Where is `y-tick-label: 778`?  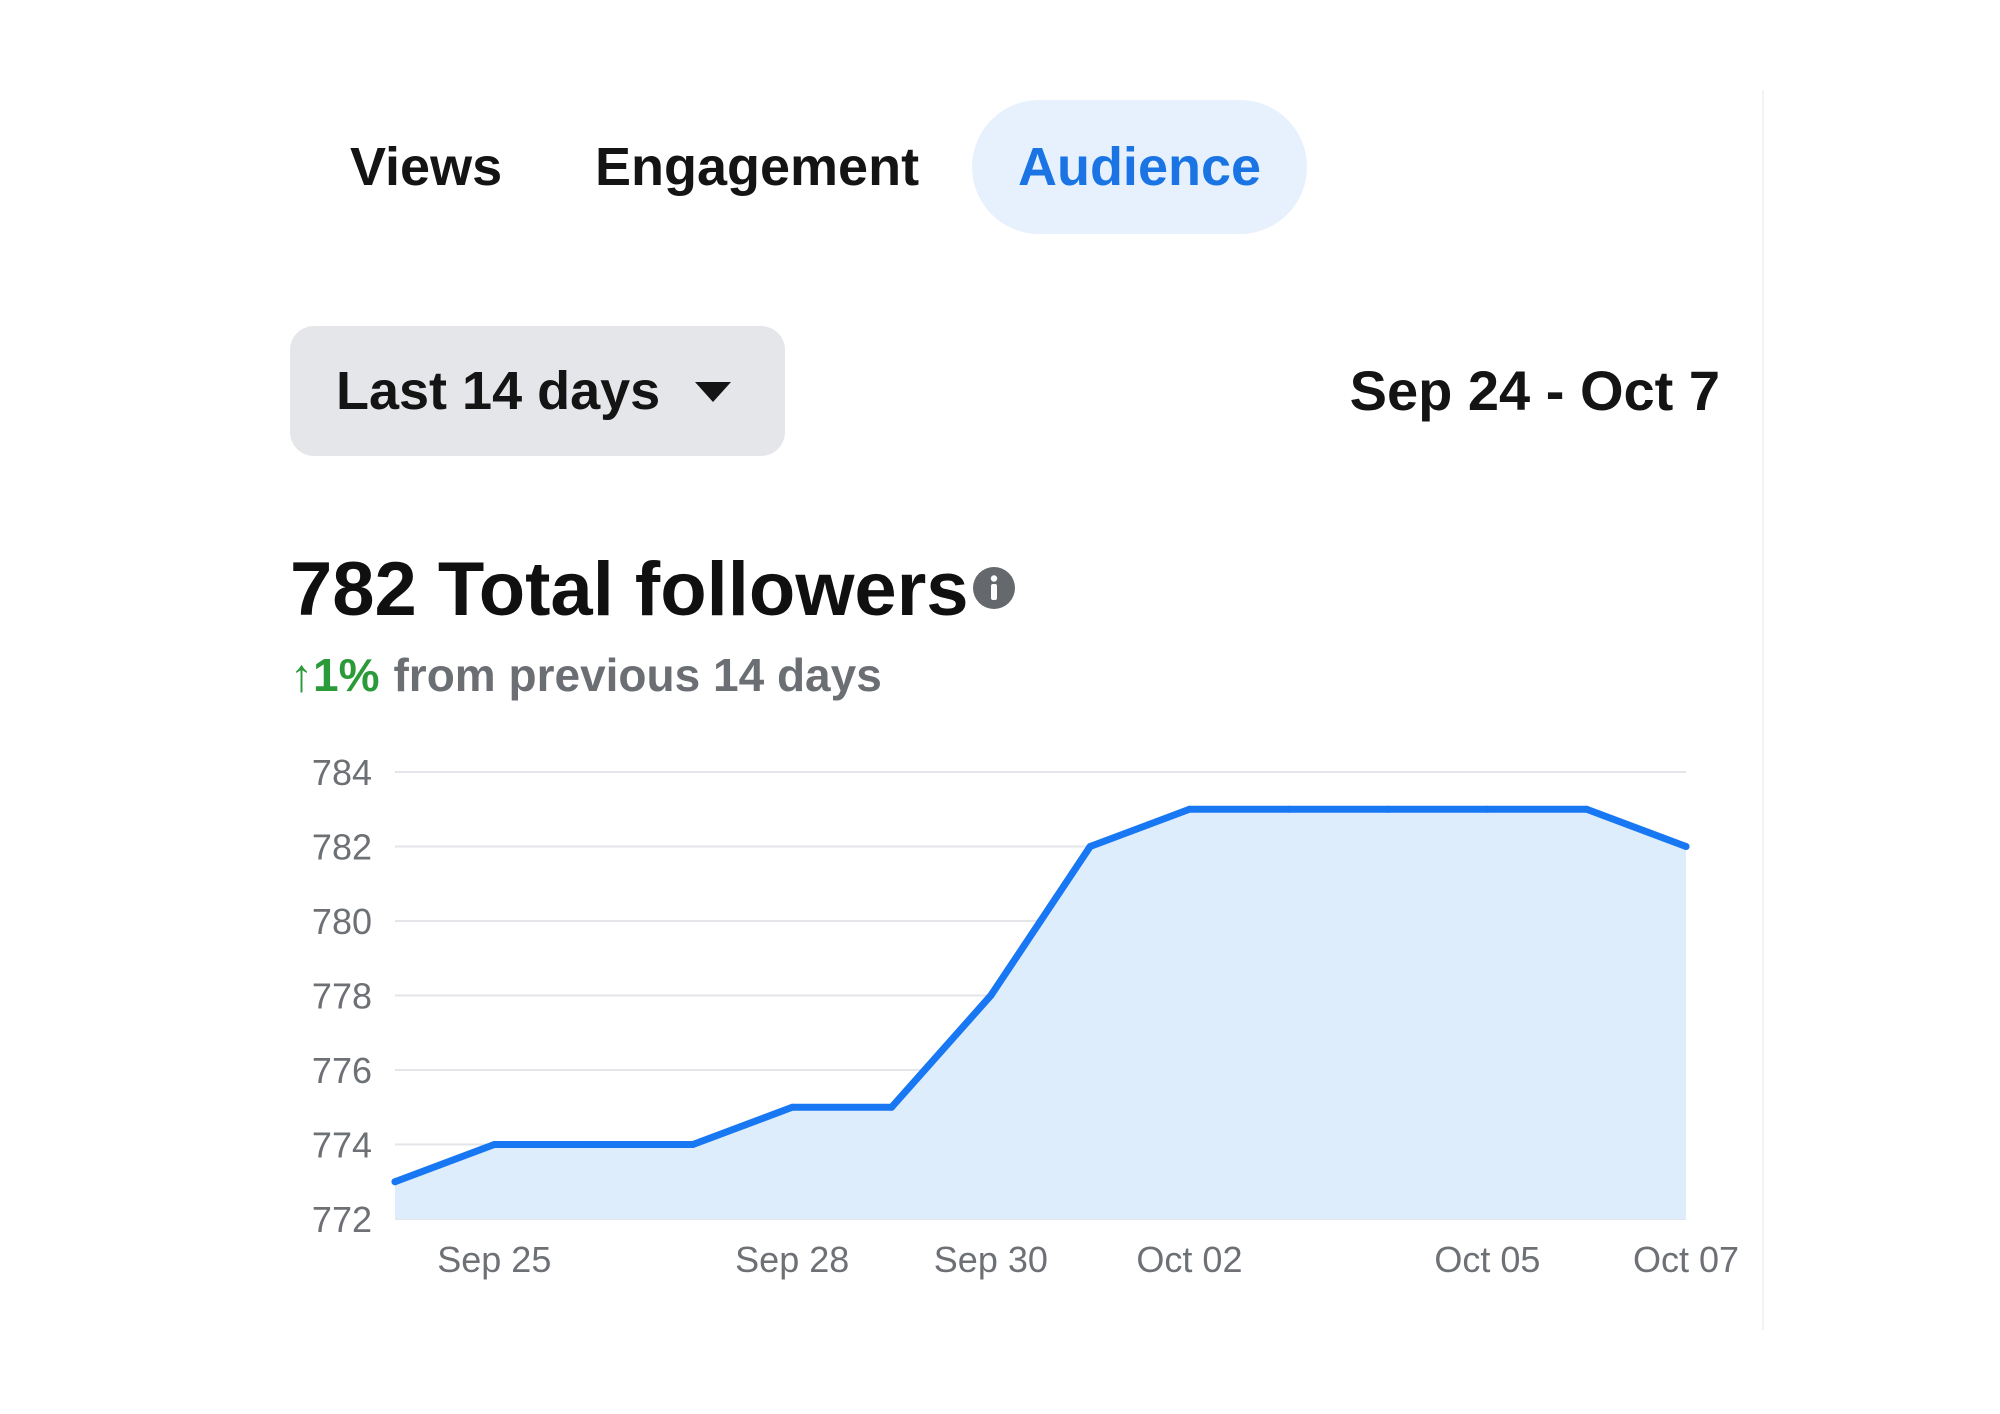 y-tick-label: 778 is located at coordinates (342, 996).